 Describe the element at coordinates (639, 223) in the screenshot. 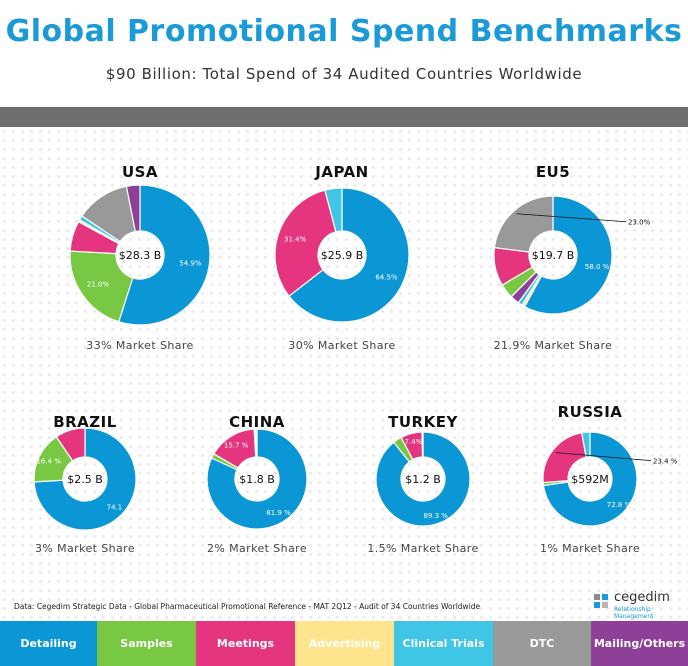

I see `value-label: 23.0%` at that location.